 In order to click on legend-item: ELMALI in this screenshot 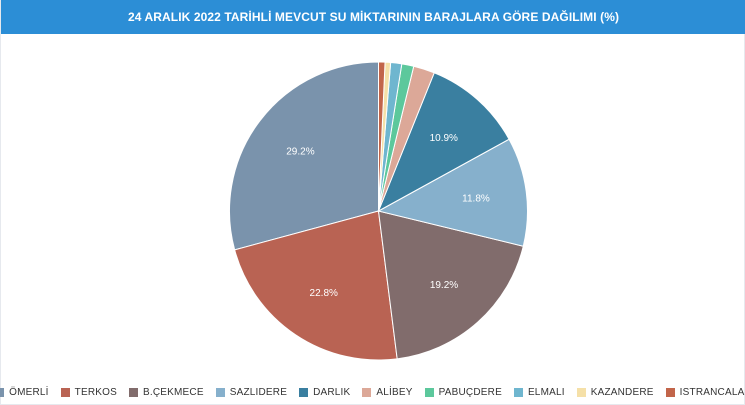, I will do `click(539, 392)`.